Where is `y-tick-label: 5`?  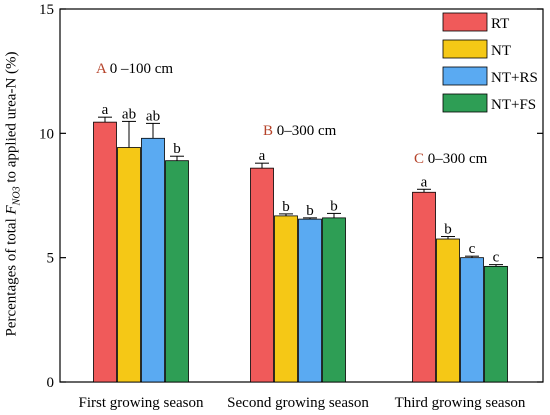
y-tick-label: 5 is located at coordinates (51, 259).